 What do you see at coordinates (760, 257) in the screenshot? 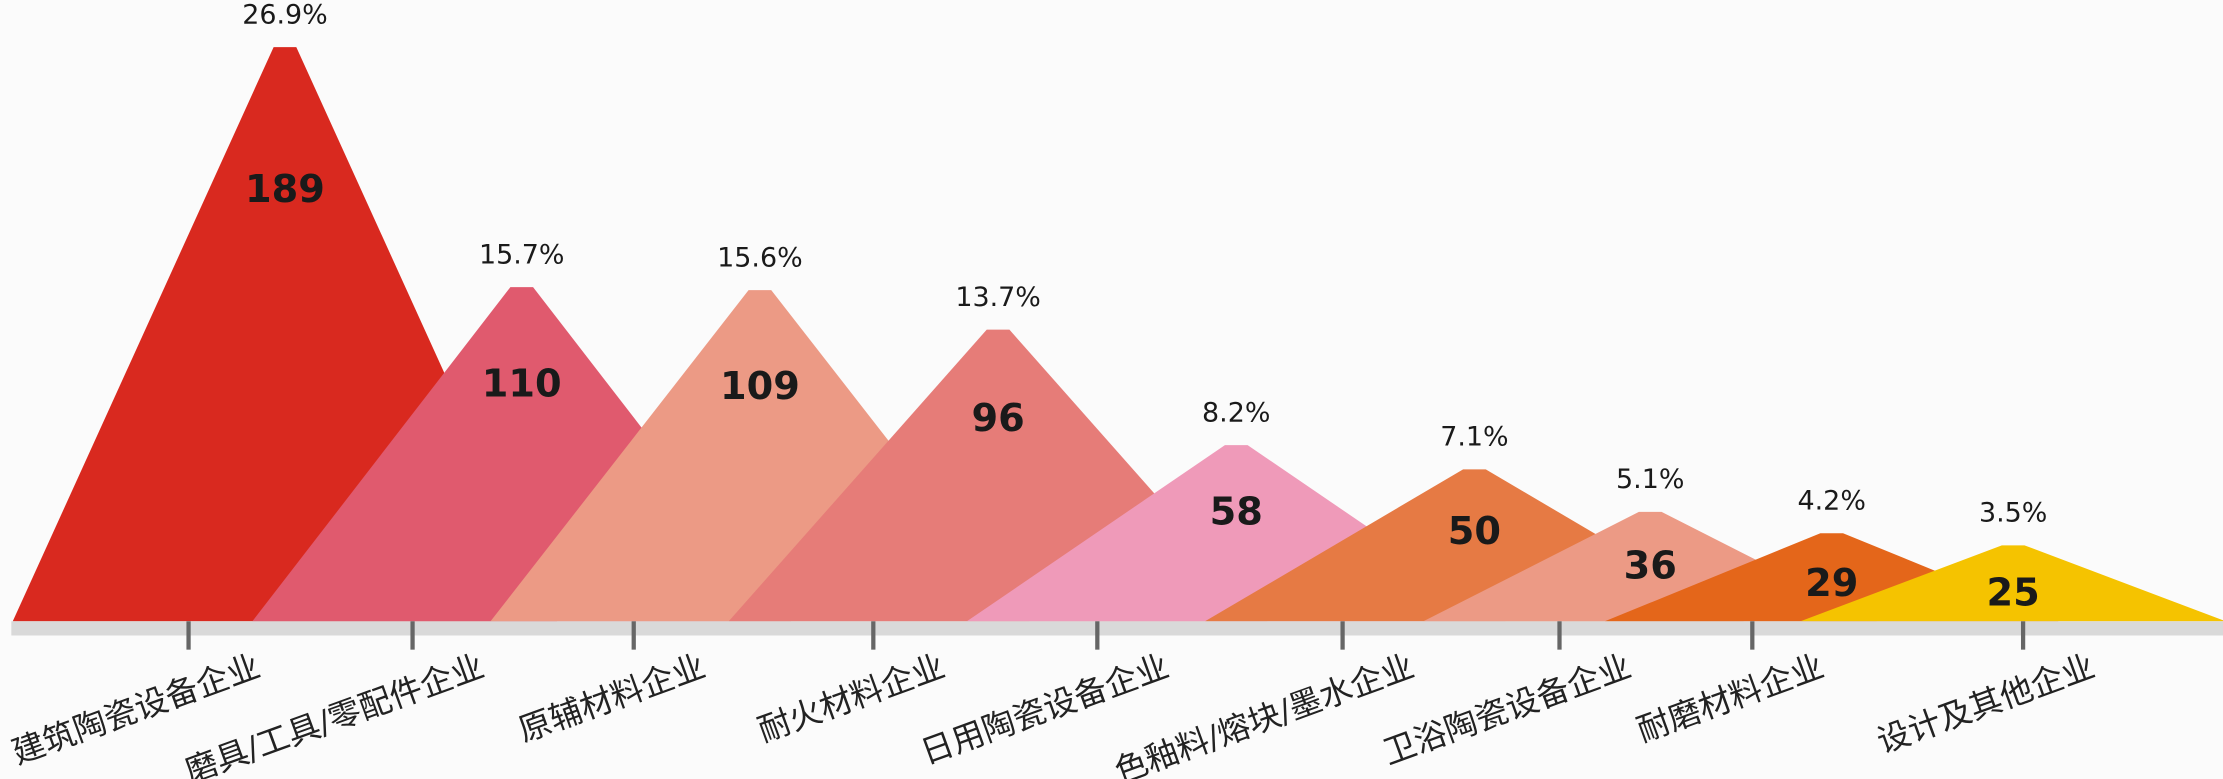
I see `share-label: 15.6%` at bounding box center [760, 257].